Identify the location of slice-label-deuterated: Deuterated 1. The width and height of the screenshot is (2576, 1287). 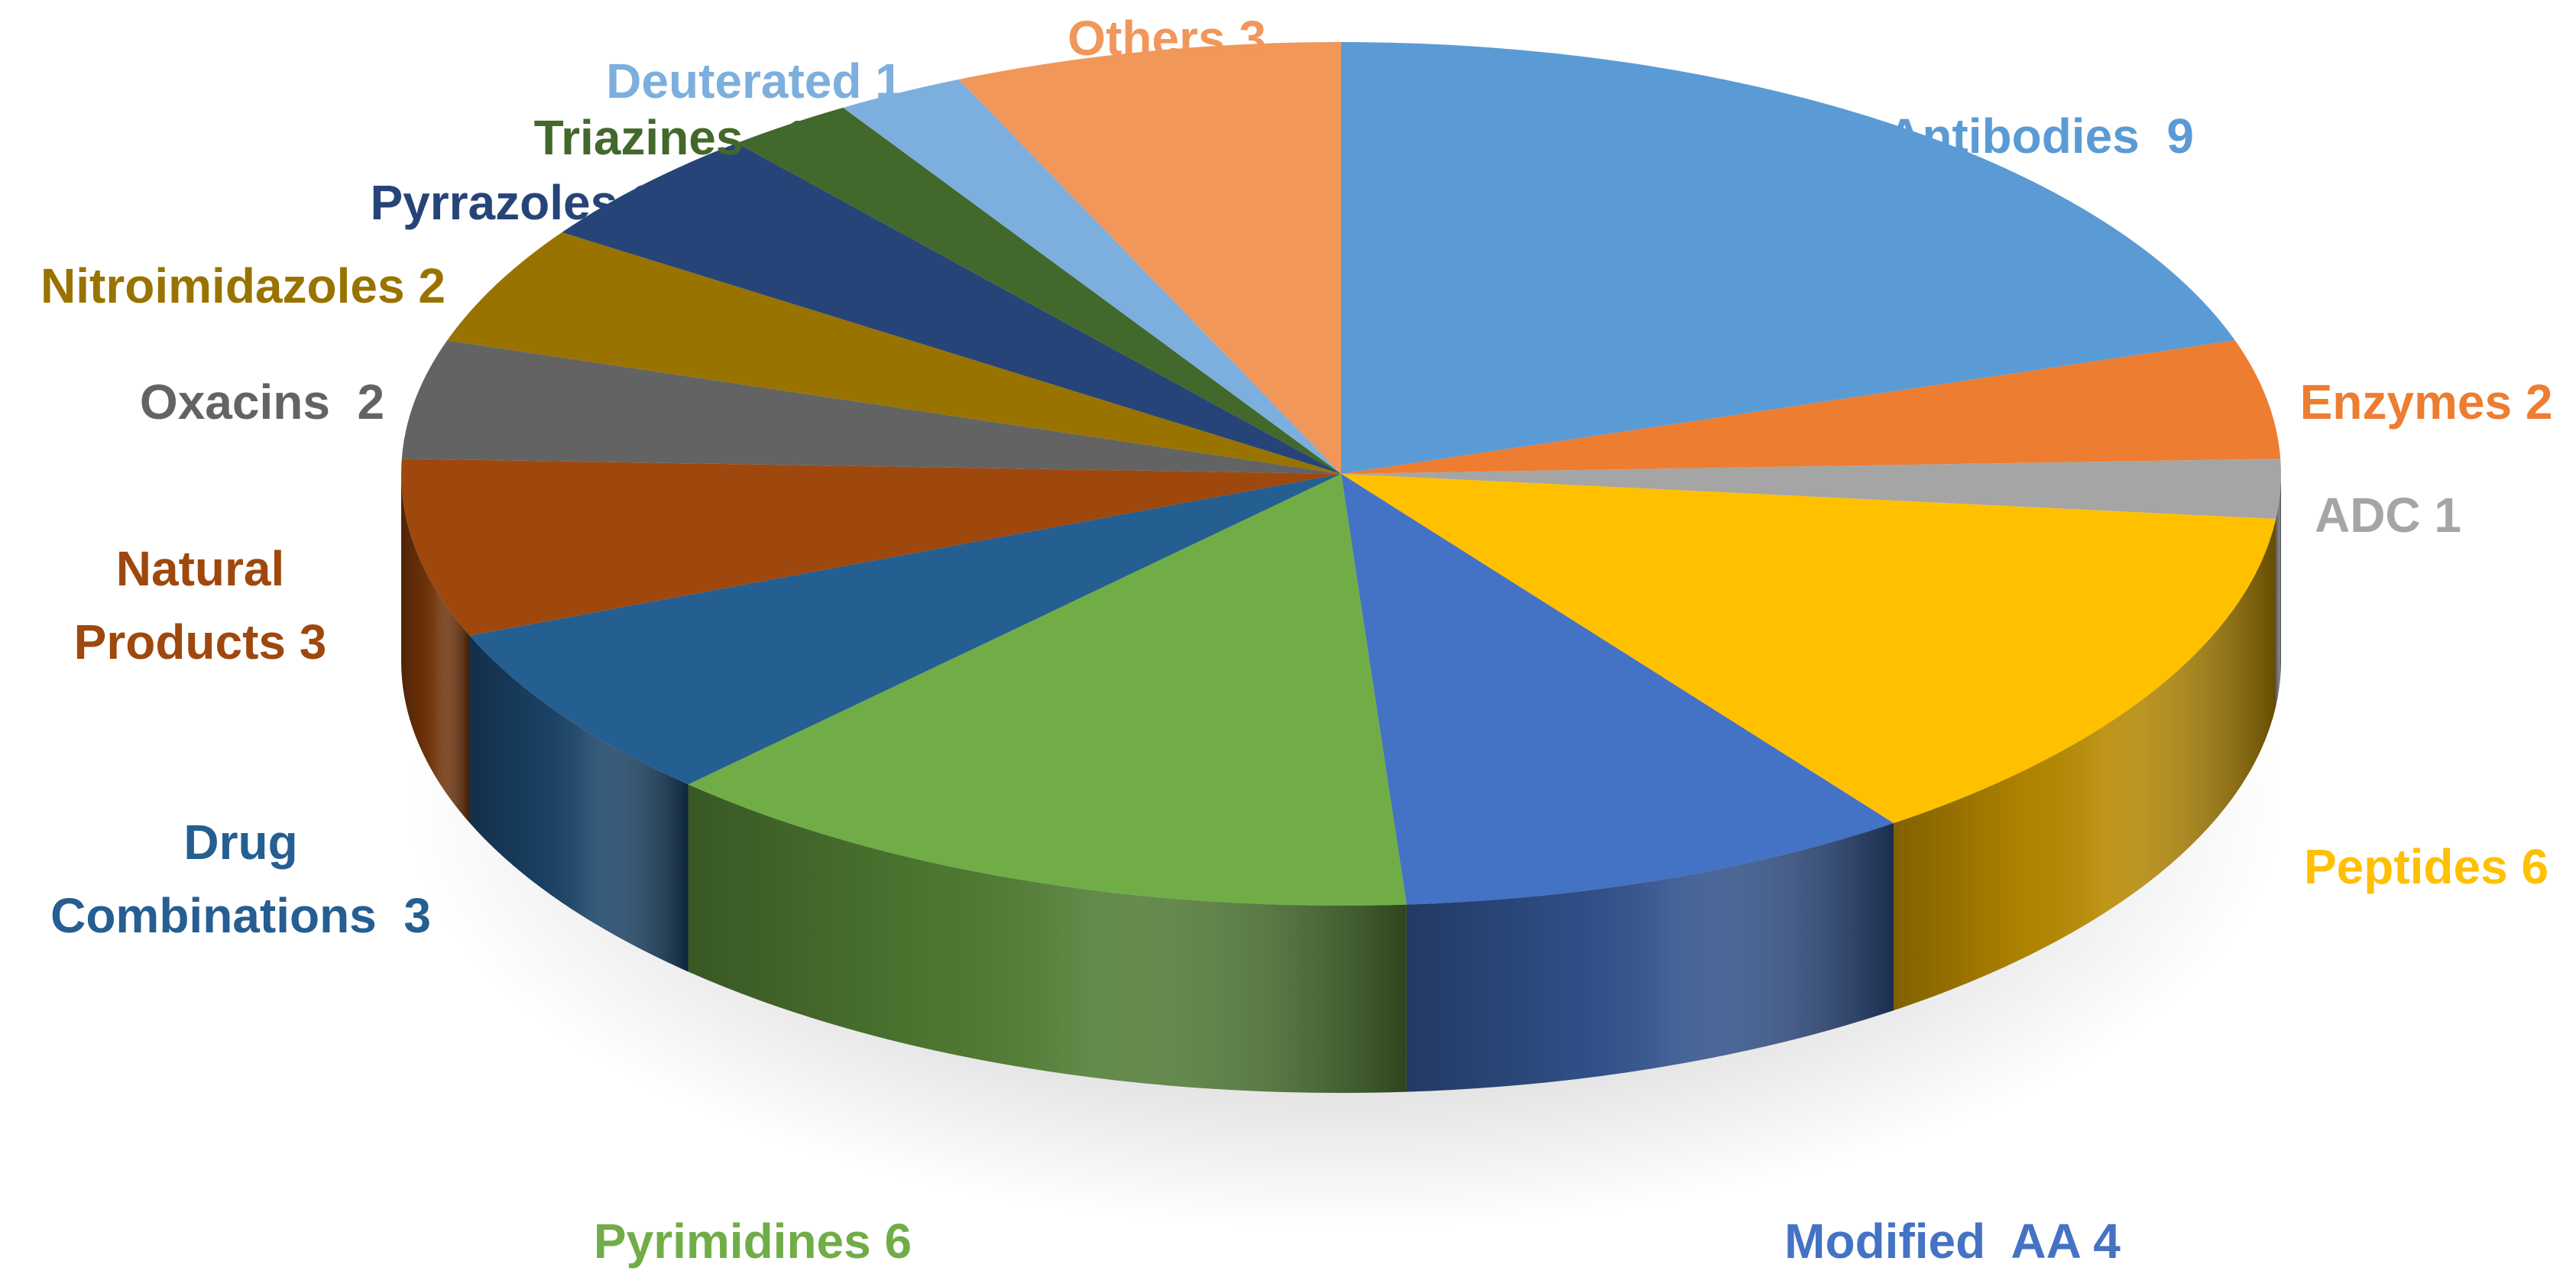
(754, 81).